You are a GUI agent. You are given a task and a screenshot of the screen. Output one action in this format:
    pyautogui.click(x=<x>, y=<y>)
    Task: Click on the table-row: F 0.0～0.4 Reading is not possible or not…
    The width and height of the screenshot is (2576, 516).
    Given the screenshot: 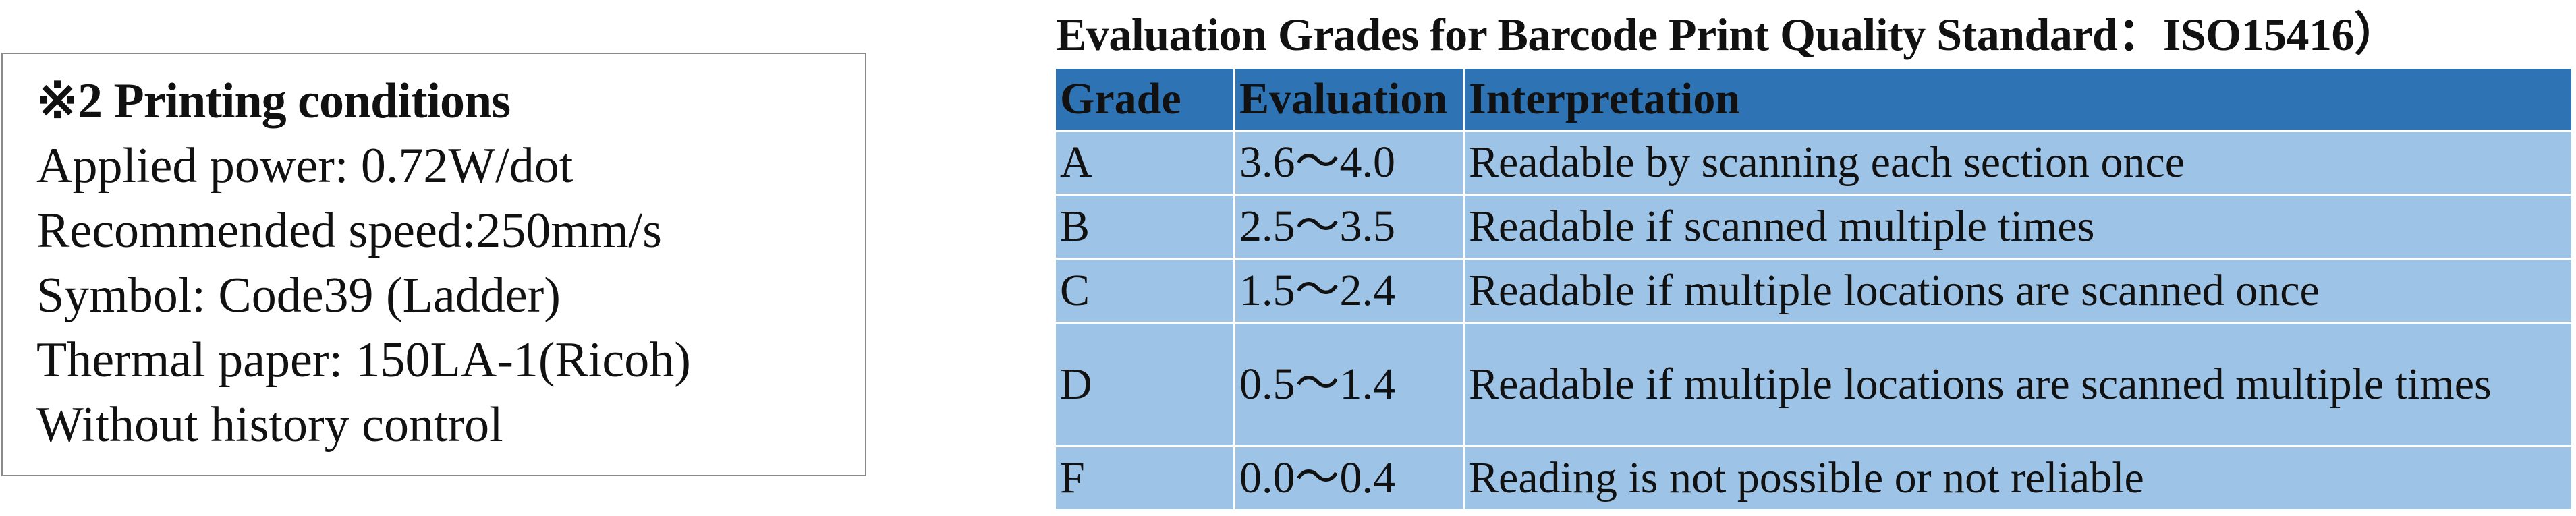 What is the action you would take?
    pyautogui.click(x=1813, y=478)
    